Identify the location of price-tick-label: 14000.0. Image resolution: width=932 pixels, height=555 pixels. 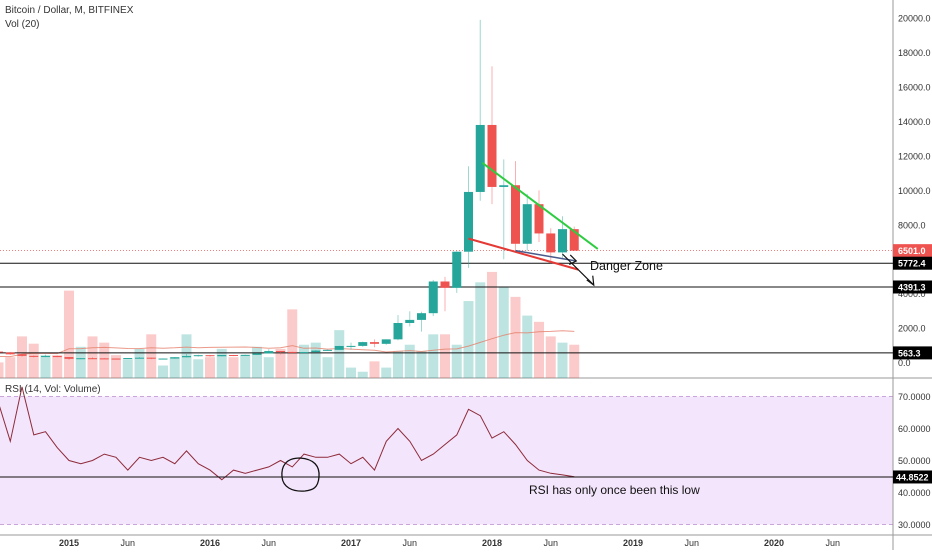
(914, 122).